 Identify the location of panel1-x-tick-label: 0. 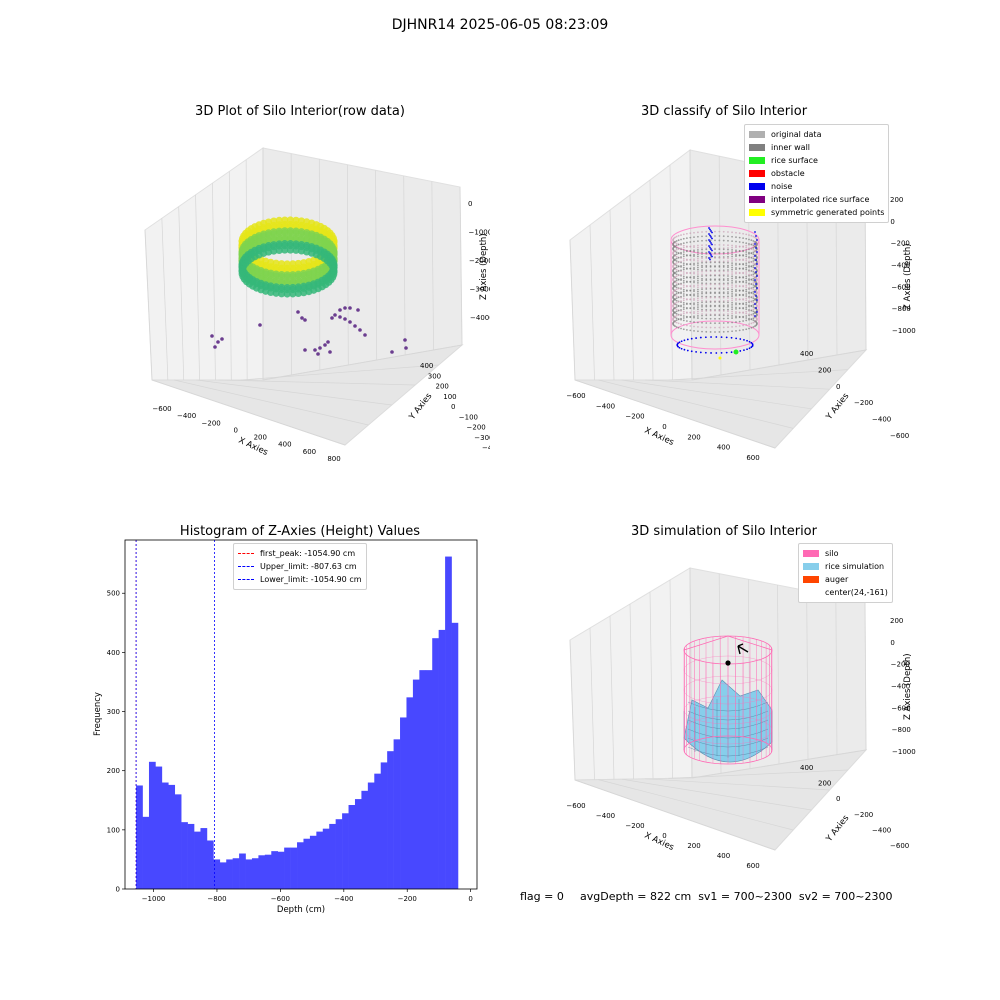
(235, 430).